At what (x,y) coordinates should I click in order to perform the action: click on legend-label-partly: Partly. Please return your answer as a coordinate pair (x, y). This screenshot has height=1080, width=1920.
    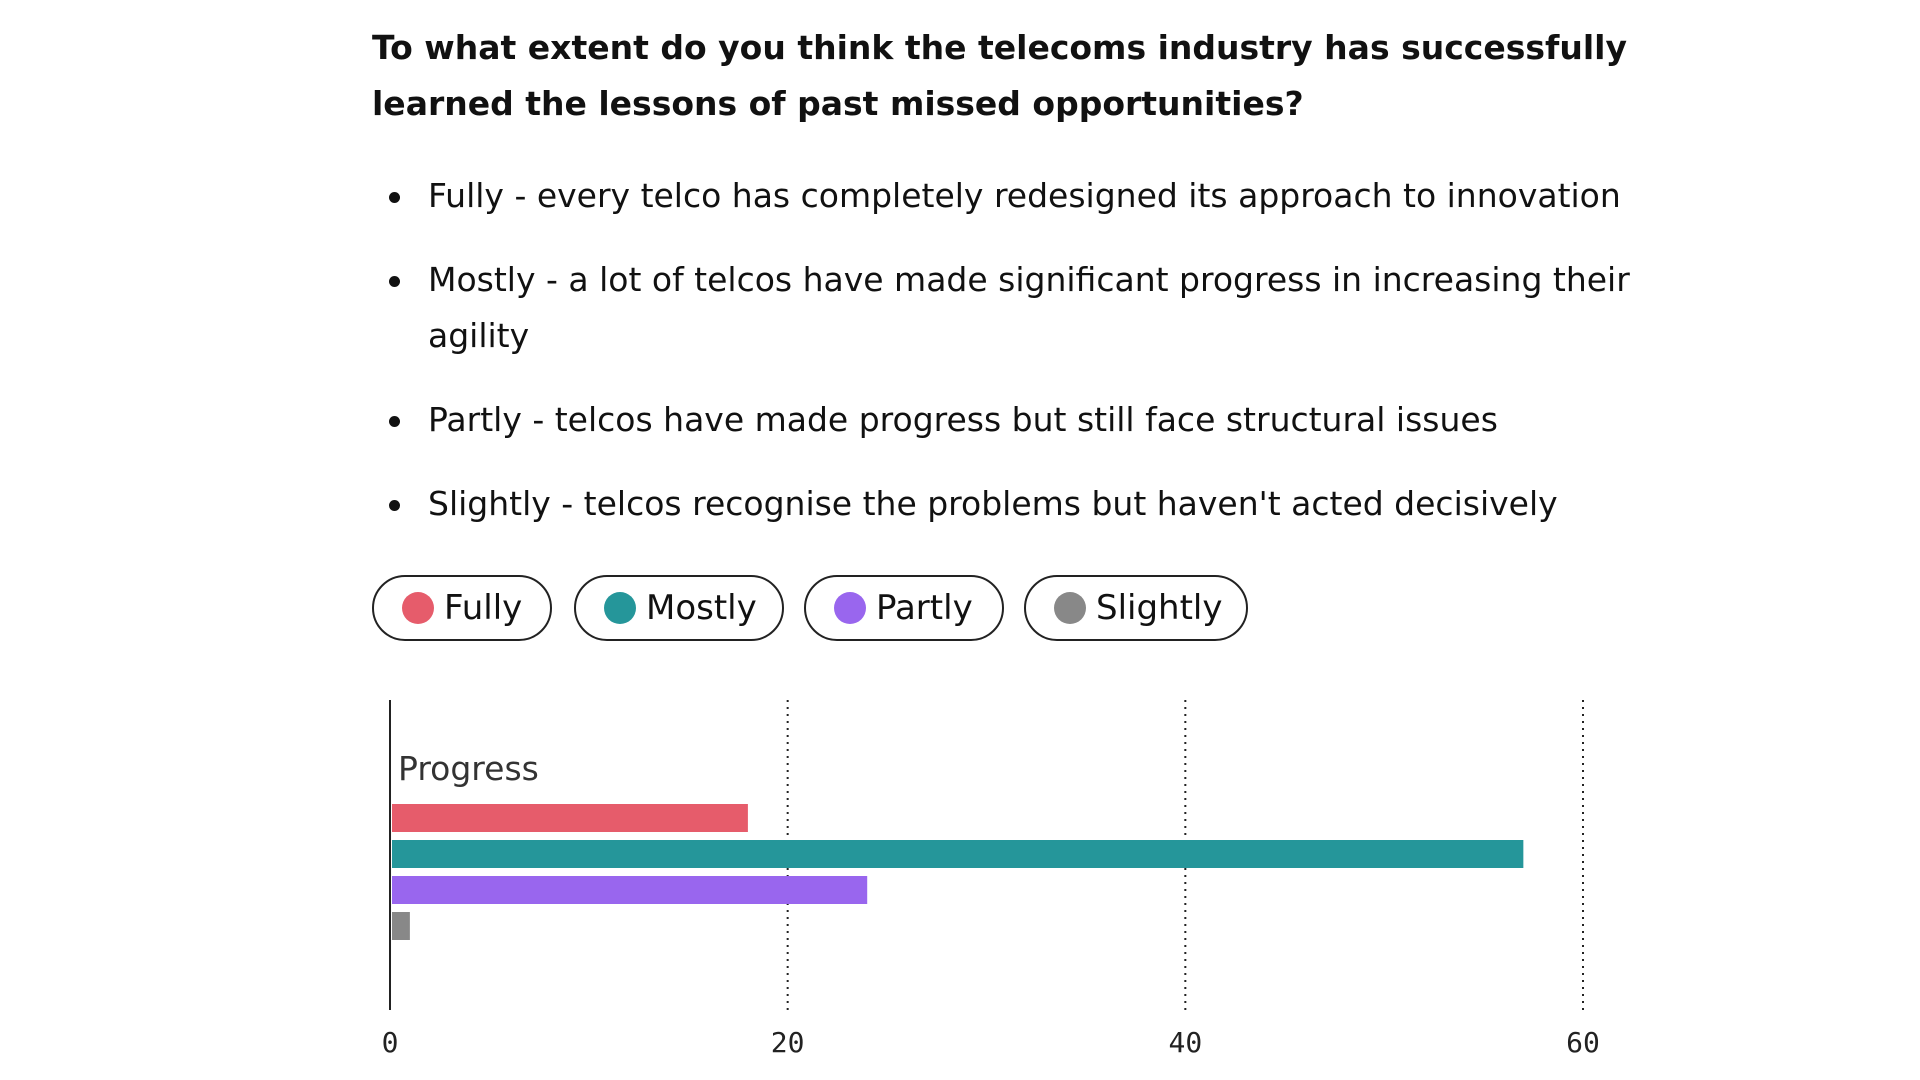
    Looking at the image, I should click on (924, 608).